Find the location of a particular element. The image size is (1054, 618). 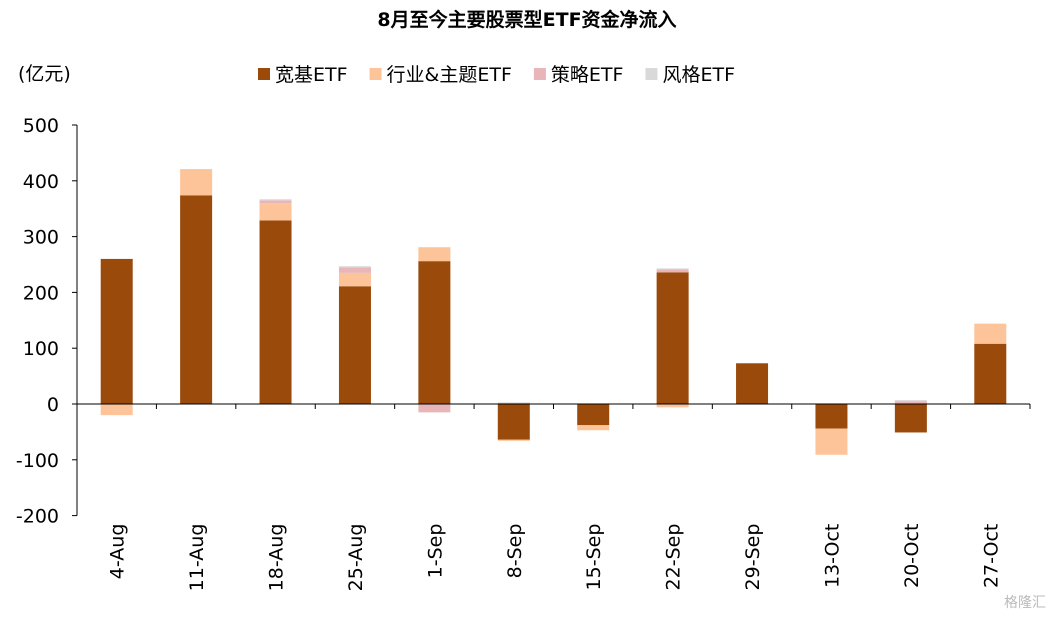

x-tick-label: 4-Aug is located at coordinates (118, 552).